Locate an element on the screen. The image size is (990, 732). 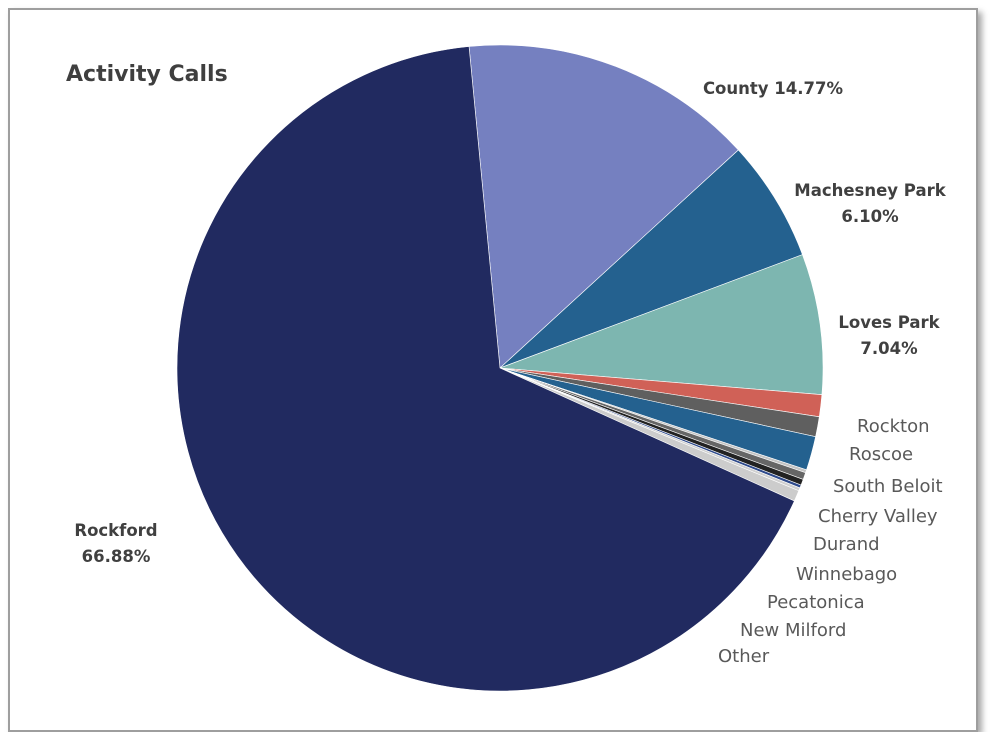
chart-title: Activity Calls is located at coordinates (147, 74).